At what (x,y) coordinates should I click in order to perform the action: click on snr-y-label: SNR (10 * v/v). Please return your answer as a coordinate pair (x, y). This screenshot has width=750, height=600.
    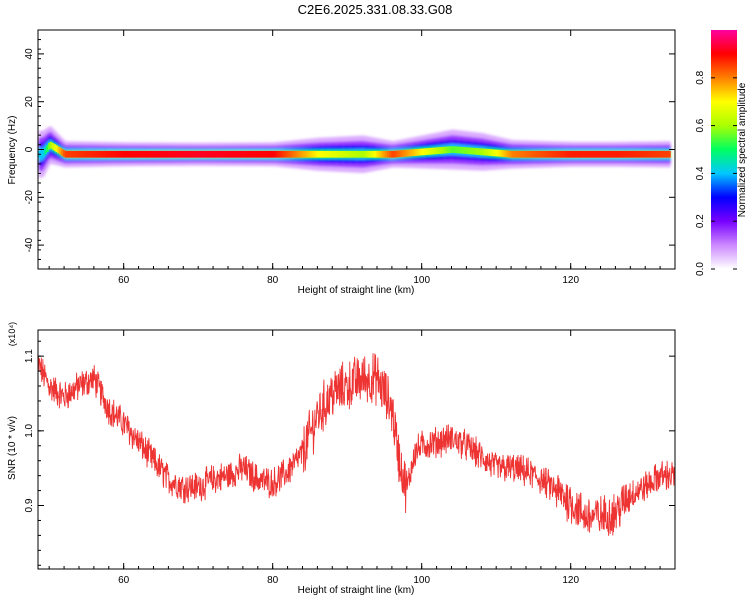
    Looking at the image, I should click on (12, 448).